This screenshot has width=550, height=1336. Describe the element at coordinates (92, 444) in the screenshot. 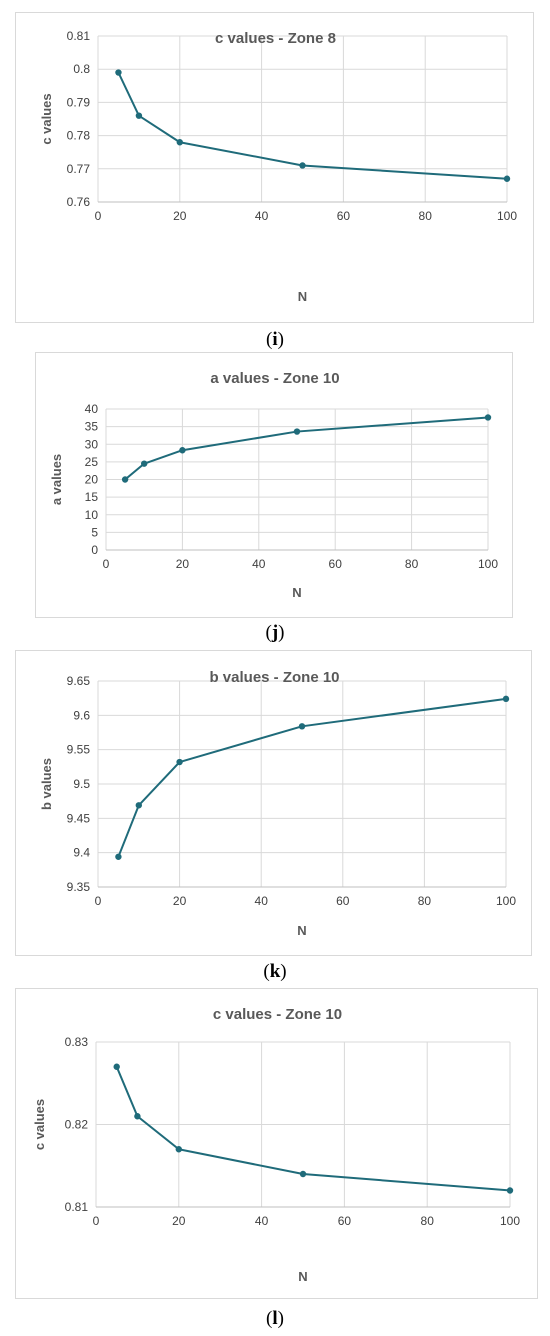

I see `y-tick-label: 30` at that location.